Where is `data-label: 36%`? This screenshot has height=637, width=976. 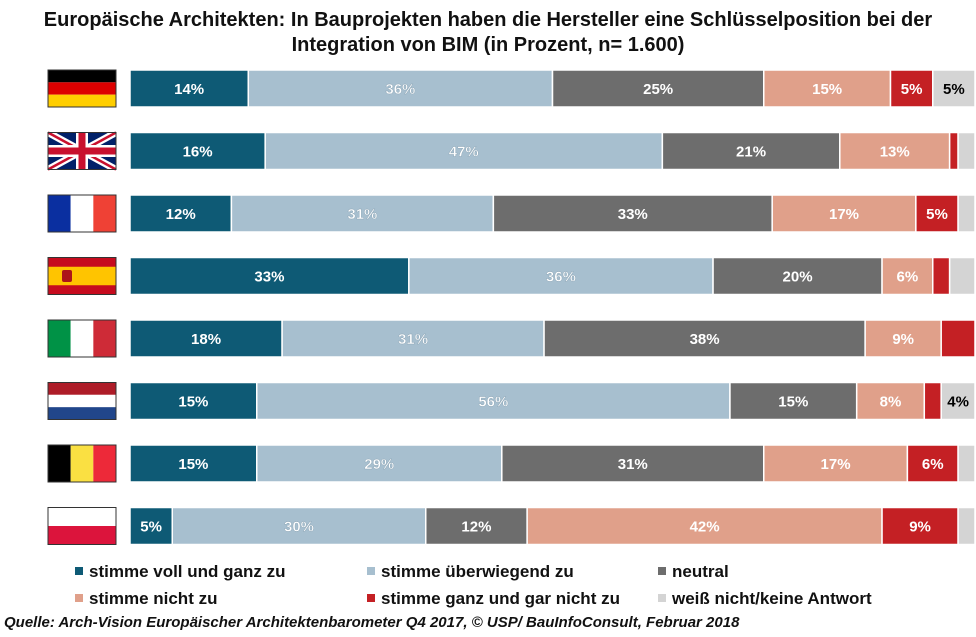
data-label: 36% is located at coordinates (561, 277).